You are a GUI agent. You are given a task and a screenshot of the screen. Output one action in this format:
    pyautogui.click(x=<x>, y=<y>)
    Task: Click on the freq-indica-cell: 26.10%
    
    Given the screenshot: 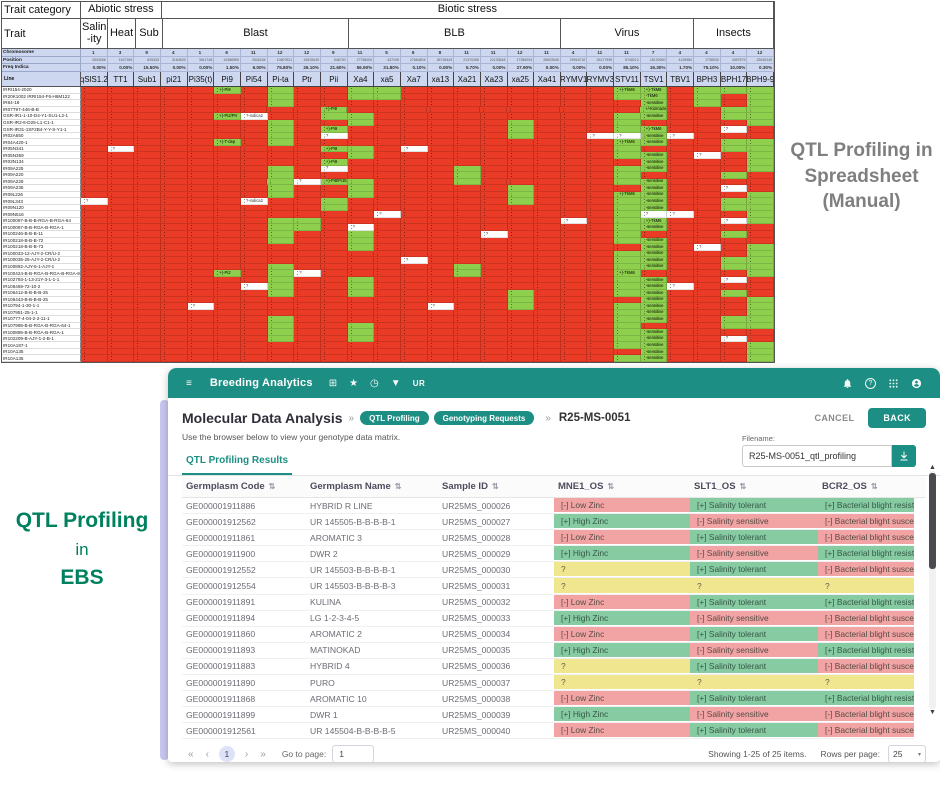 What is the action you would take?
    pyautogui.click(x=307, y=68)
    